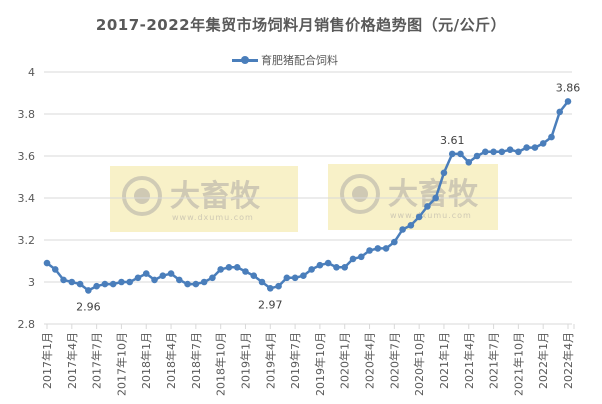 Image resolution: width=602 pixels, height=404 pixels. I want to click on y-tick-label: 4, so click(31, 72).